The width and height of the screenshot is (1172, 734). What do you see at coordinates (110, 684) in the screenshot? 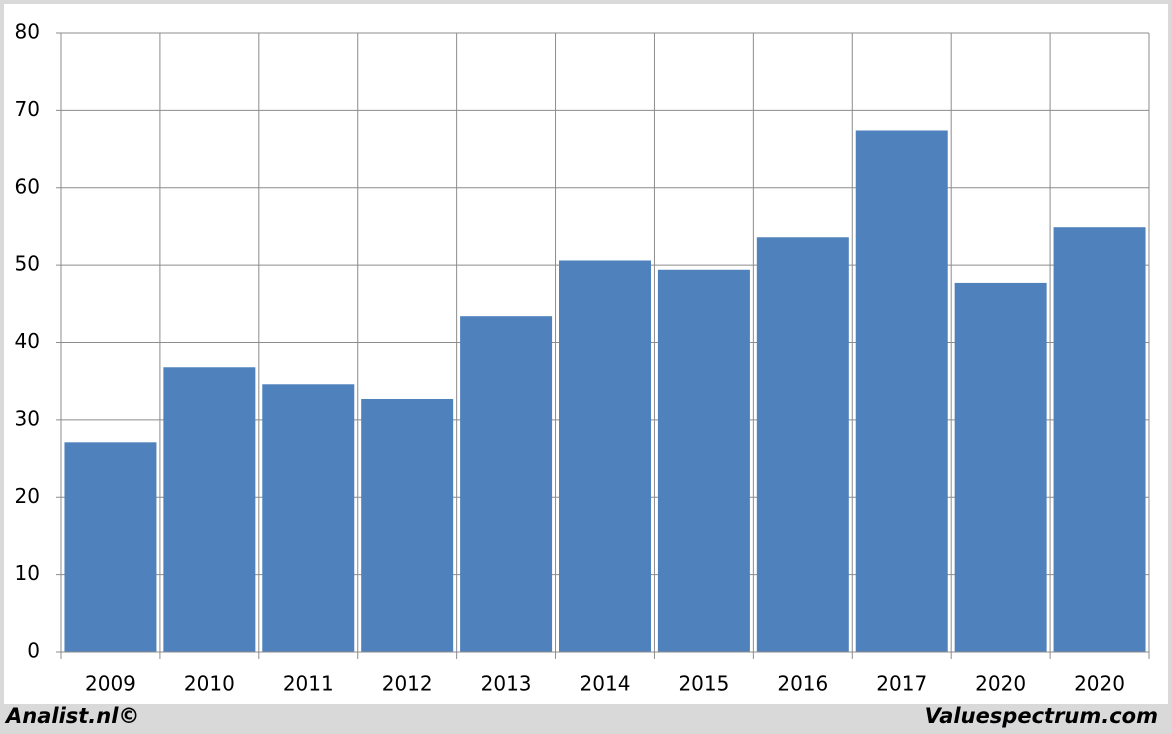
I see `x-tick-label: 2009` at bounding box center [110, 684].